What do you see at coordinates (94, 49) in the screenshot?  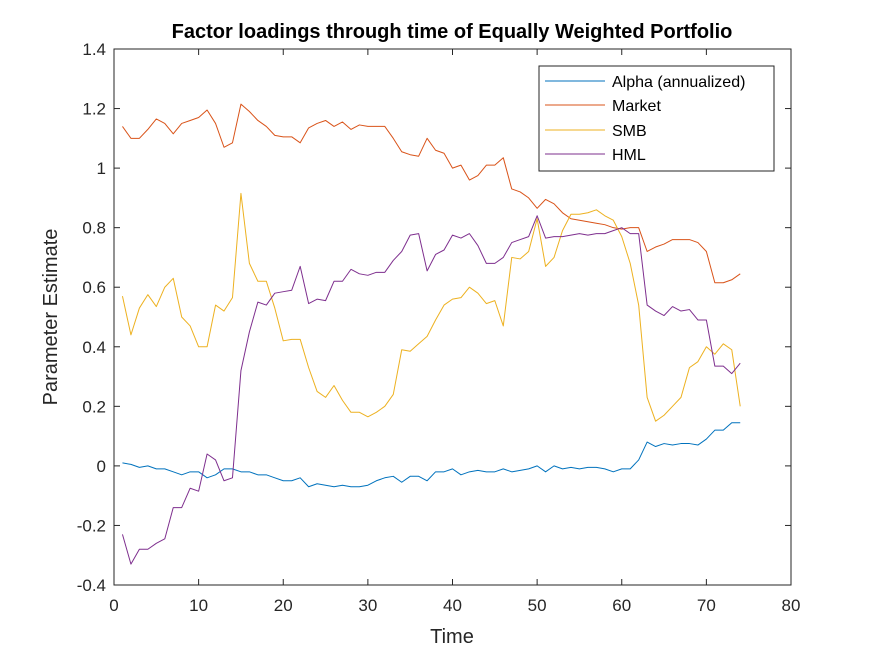 I see `y-tick-label: 1.4` at bounding box center [94, 49].